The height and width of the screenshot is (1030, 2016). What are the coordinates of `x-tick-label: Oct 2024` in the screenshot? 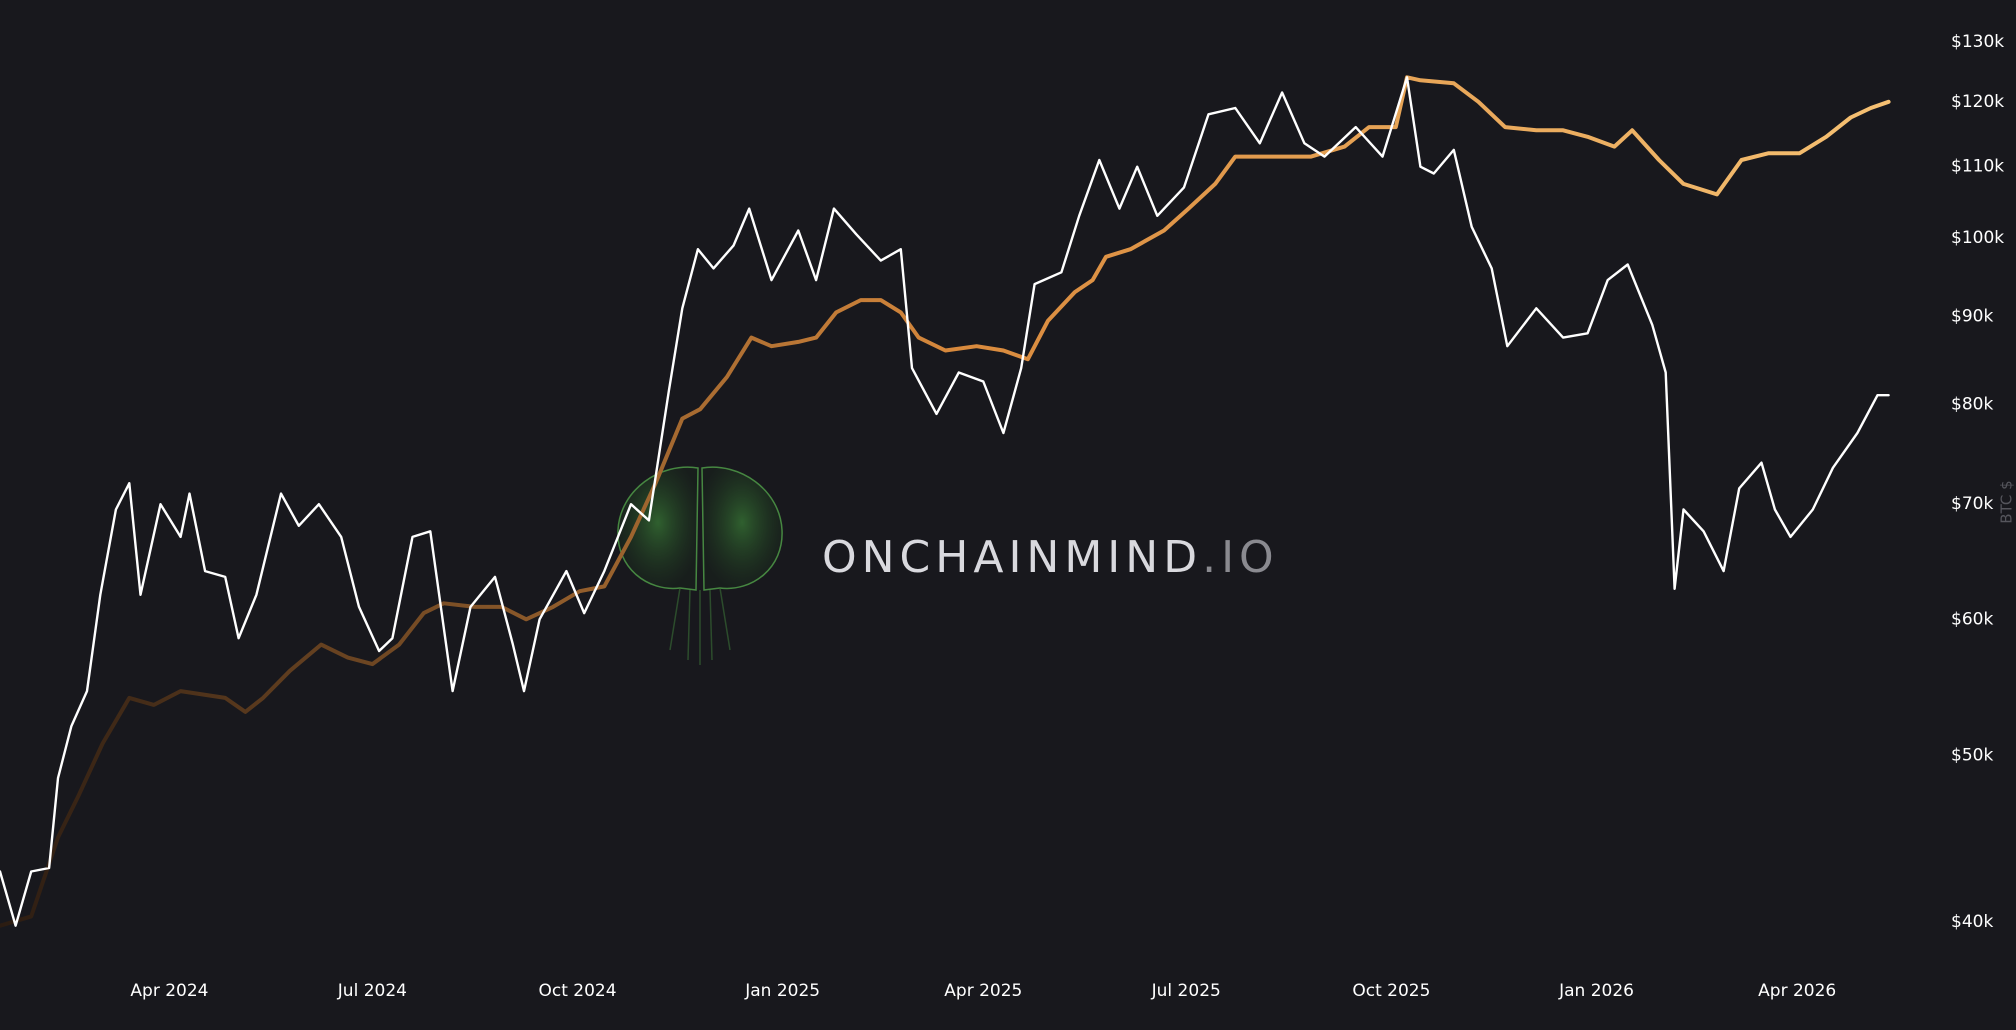 It's located at (577, 991).